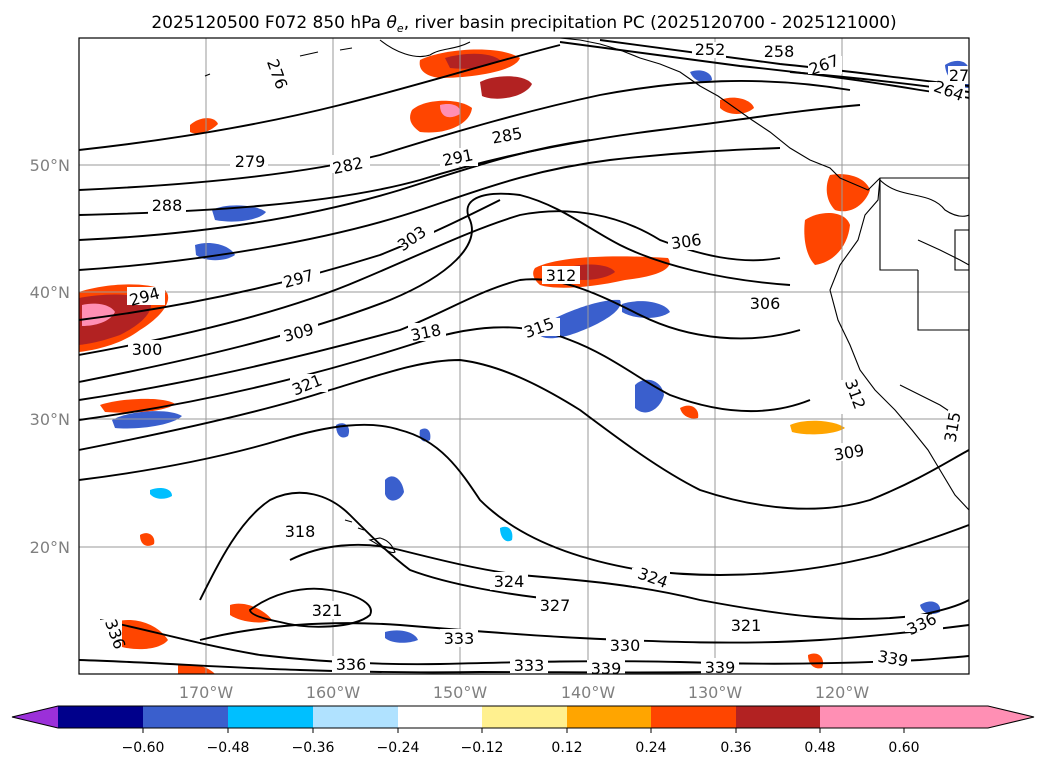 The width and height of the screenshot is (1047, 767). What do you see at coordinates (746, 625) in the screenshot?
I see `contour-label-321-c: 321` at bounding box center [746, 625].